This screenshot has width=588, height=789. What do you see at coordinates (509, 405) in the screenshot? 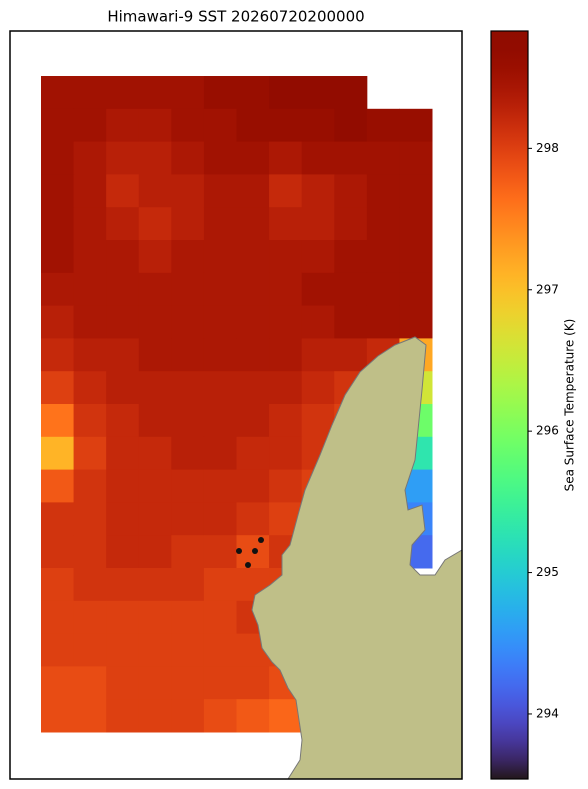
I see `colorbar` at bounding box center [509, 405].